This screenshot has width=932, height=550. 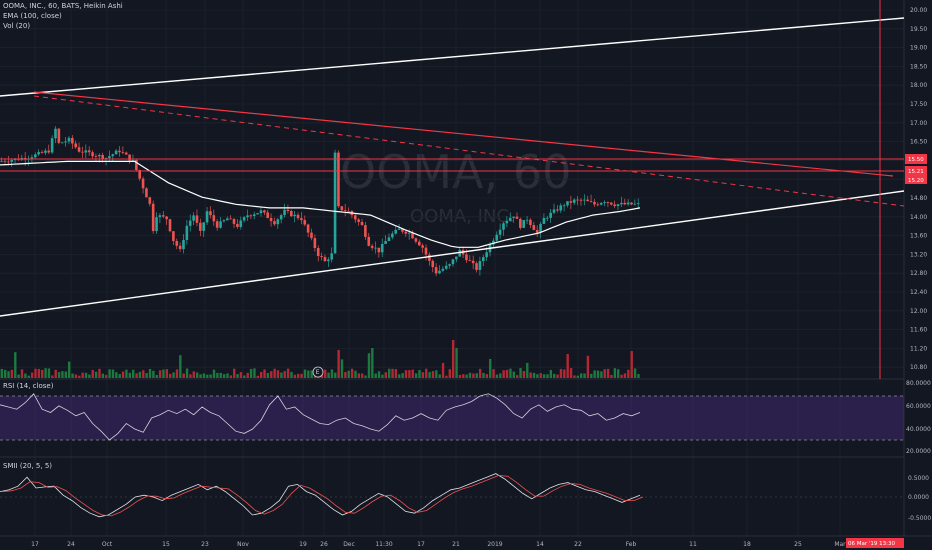 I want to click on ema-legend: EMA (100, close), so click(x=32, y=16).